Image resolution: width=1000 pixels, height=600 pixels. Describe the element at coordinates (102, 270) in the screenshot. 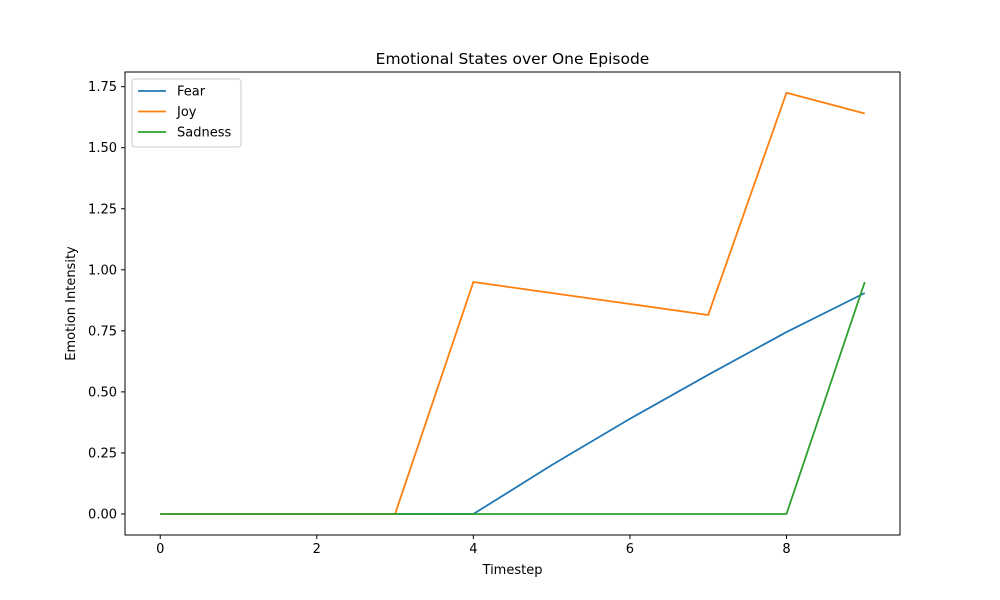

I see `y-tick-label: 1.00` at that location.